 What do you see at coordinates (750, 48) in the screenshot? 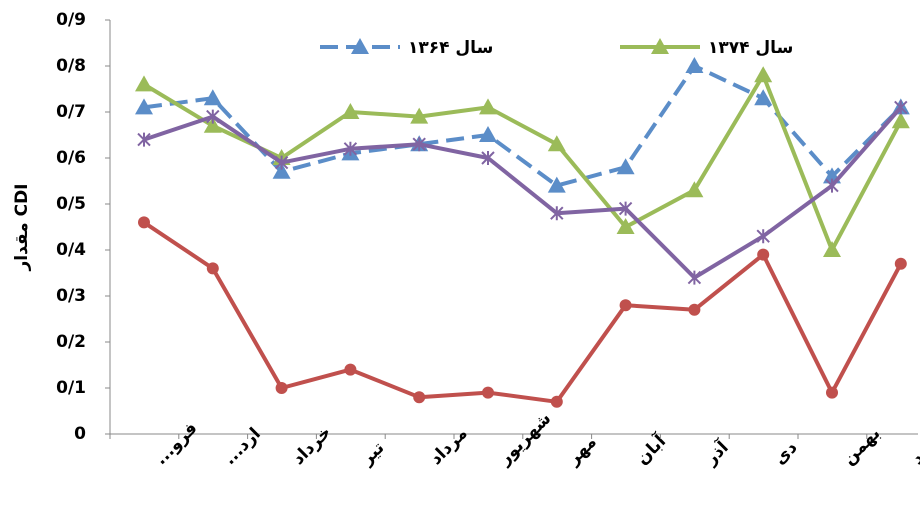
I see `legend-label: سال ۱۳۷۴` at bounding box center [750, 48].